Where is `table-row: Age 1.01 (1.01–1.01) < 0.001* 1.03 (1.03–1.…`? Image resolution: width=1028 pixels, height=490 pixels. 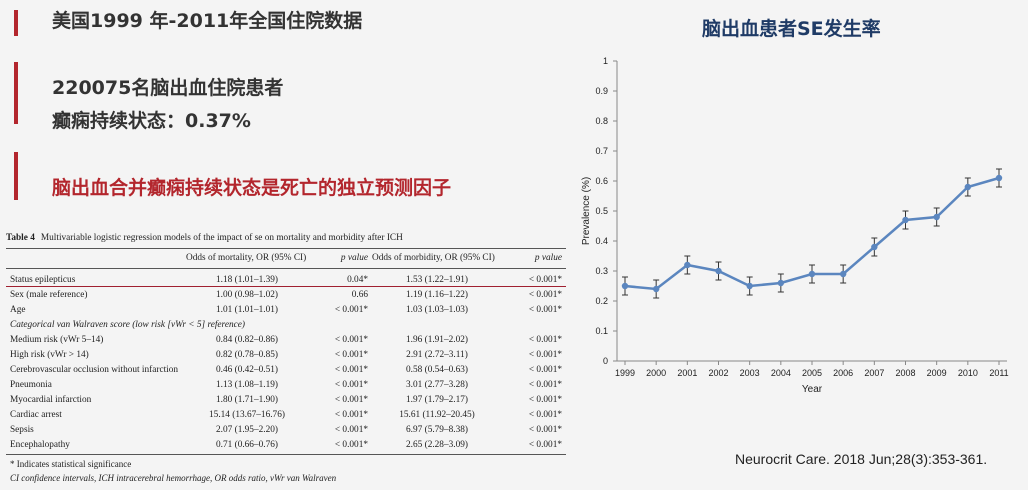 table-row: Age 1.01 (1.01–1.01) < 0.001* 1.03 (1.03–1.… is located at coordinates (286, 310).